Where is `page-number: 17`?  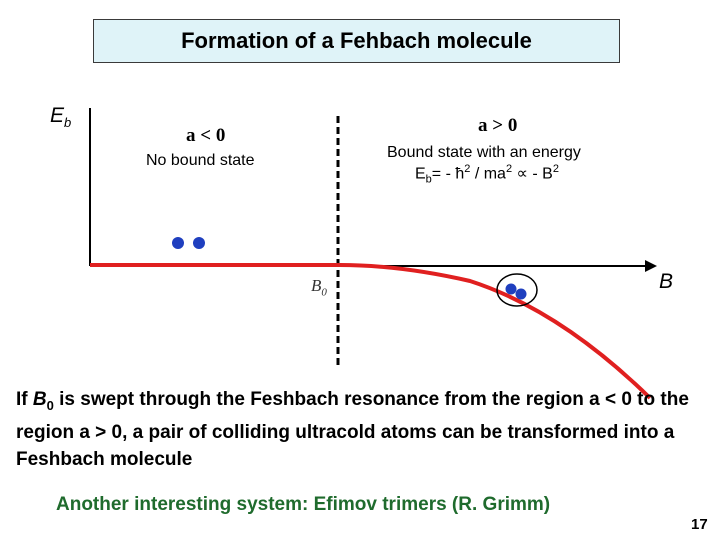
page-number: 17 is located at coordinates (699, 524).